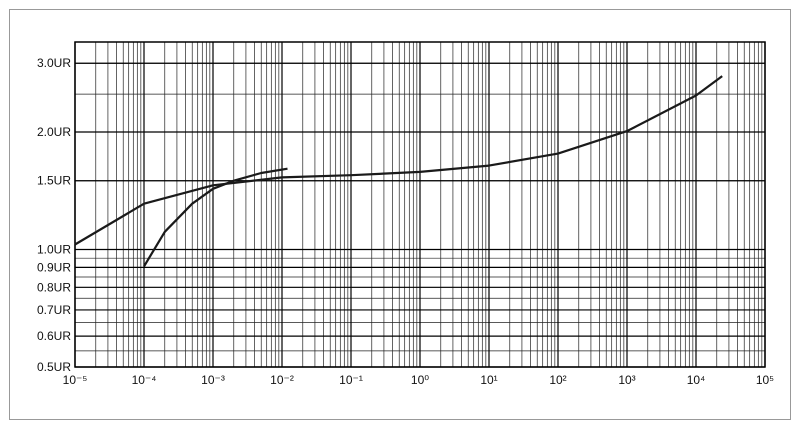  I want to click on y-tick-label: 3.0UR, so click(54, 63).